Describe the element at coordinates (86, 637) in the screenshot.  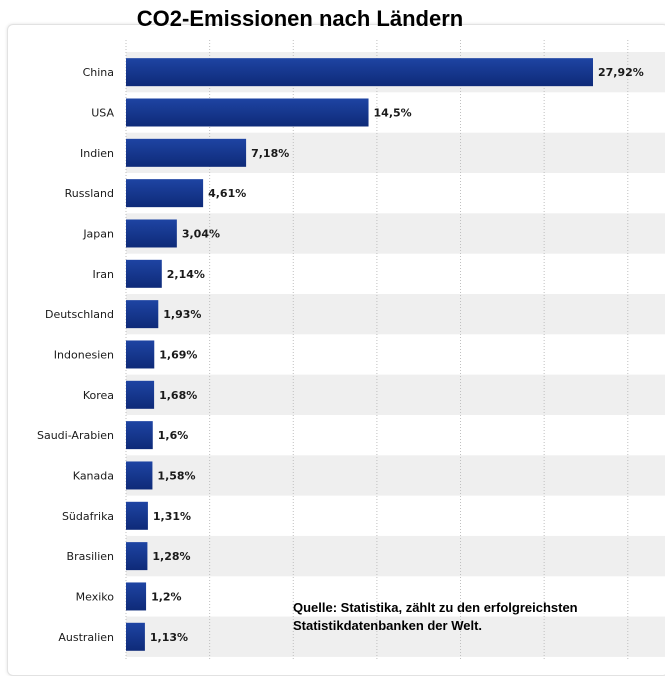
I see `category-label: Australien` at that location.